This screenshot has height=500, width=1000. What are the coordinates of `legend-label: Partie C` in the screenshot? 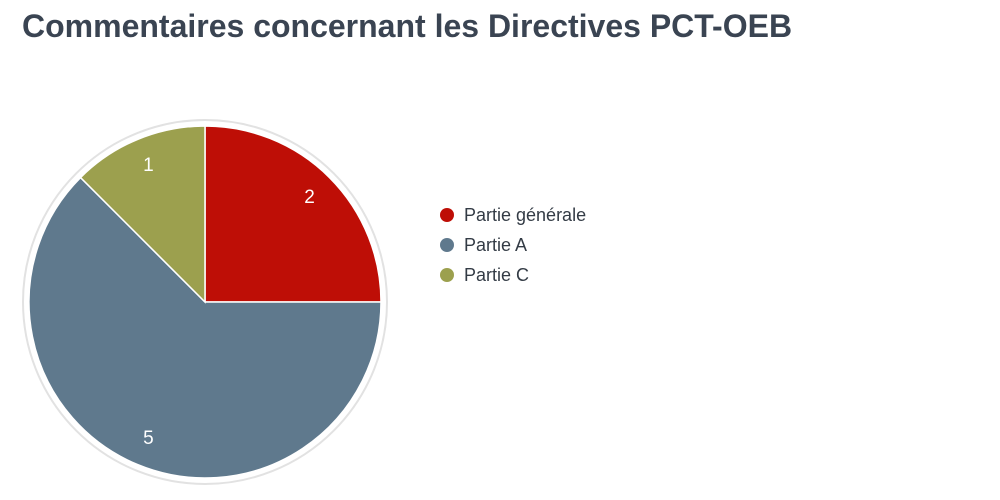 It's located at (496, 275).